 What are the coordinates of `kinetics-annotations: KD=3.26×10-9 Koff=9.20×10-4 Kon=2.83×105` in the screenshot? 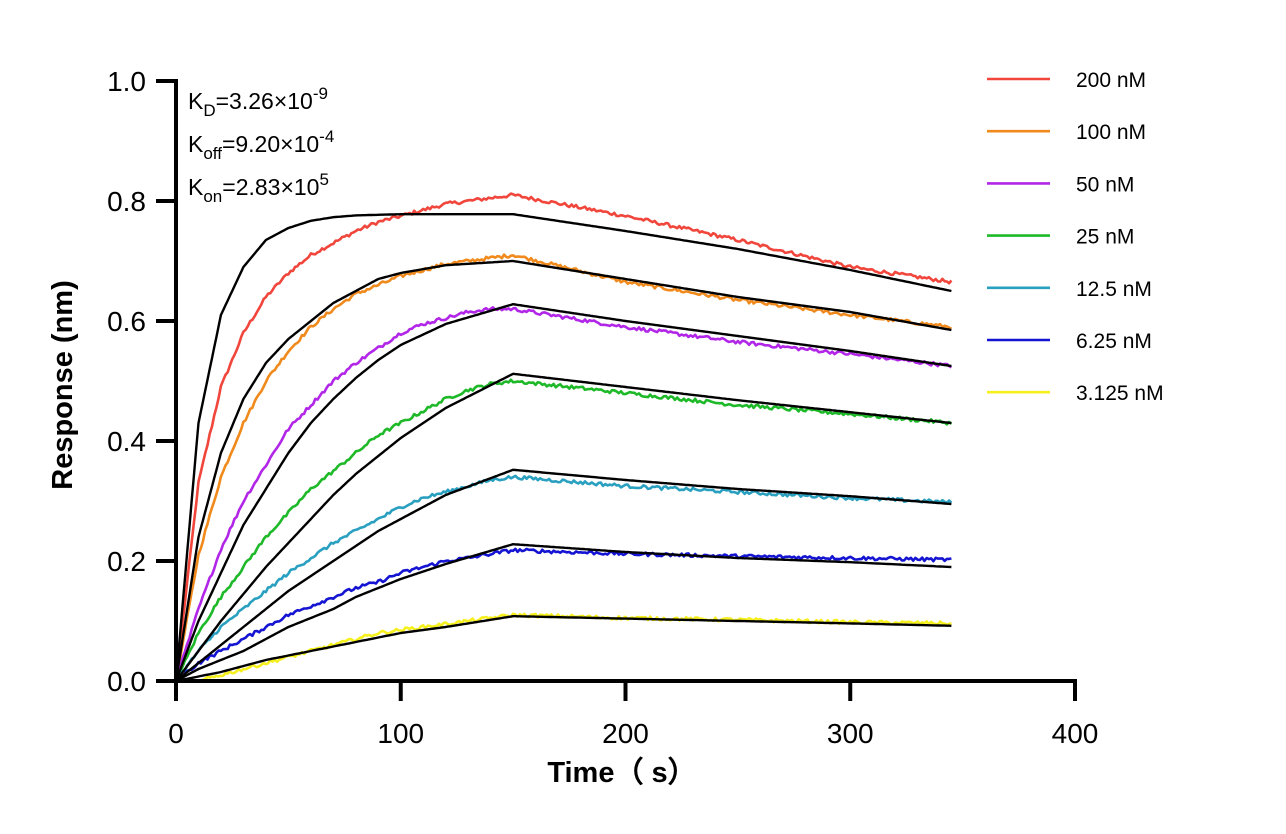 It's located at (261, 145).